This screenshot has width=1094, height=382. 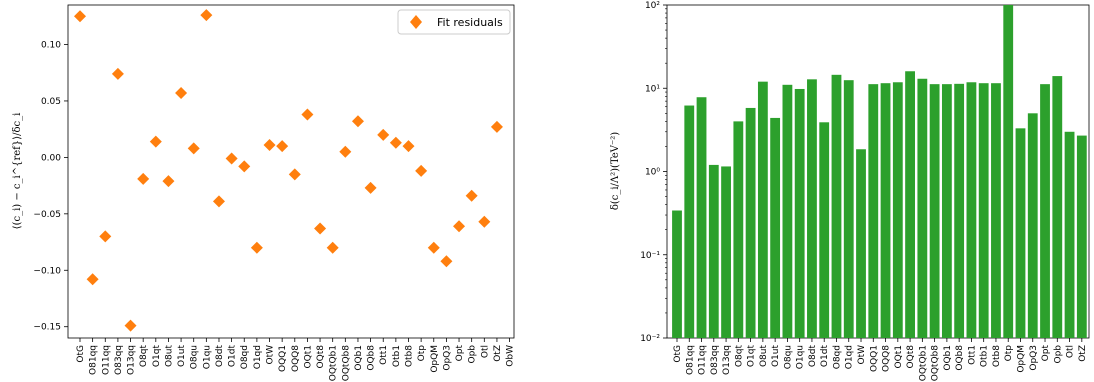 I want to click on x-tick-label: OtW, so click(x=271, y=355).